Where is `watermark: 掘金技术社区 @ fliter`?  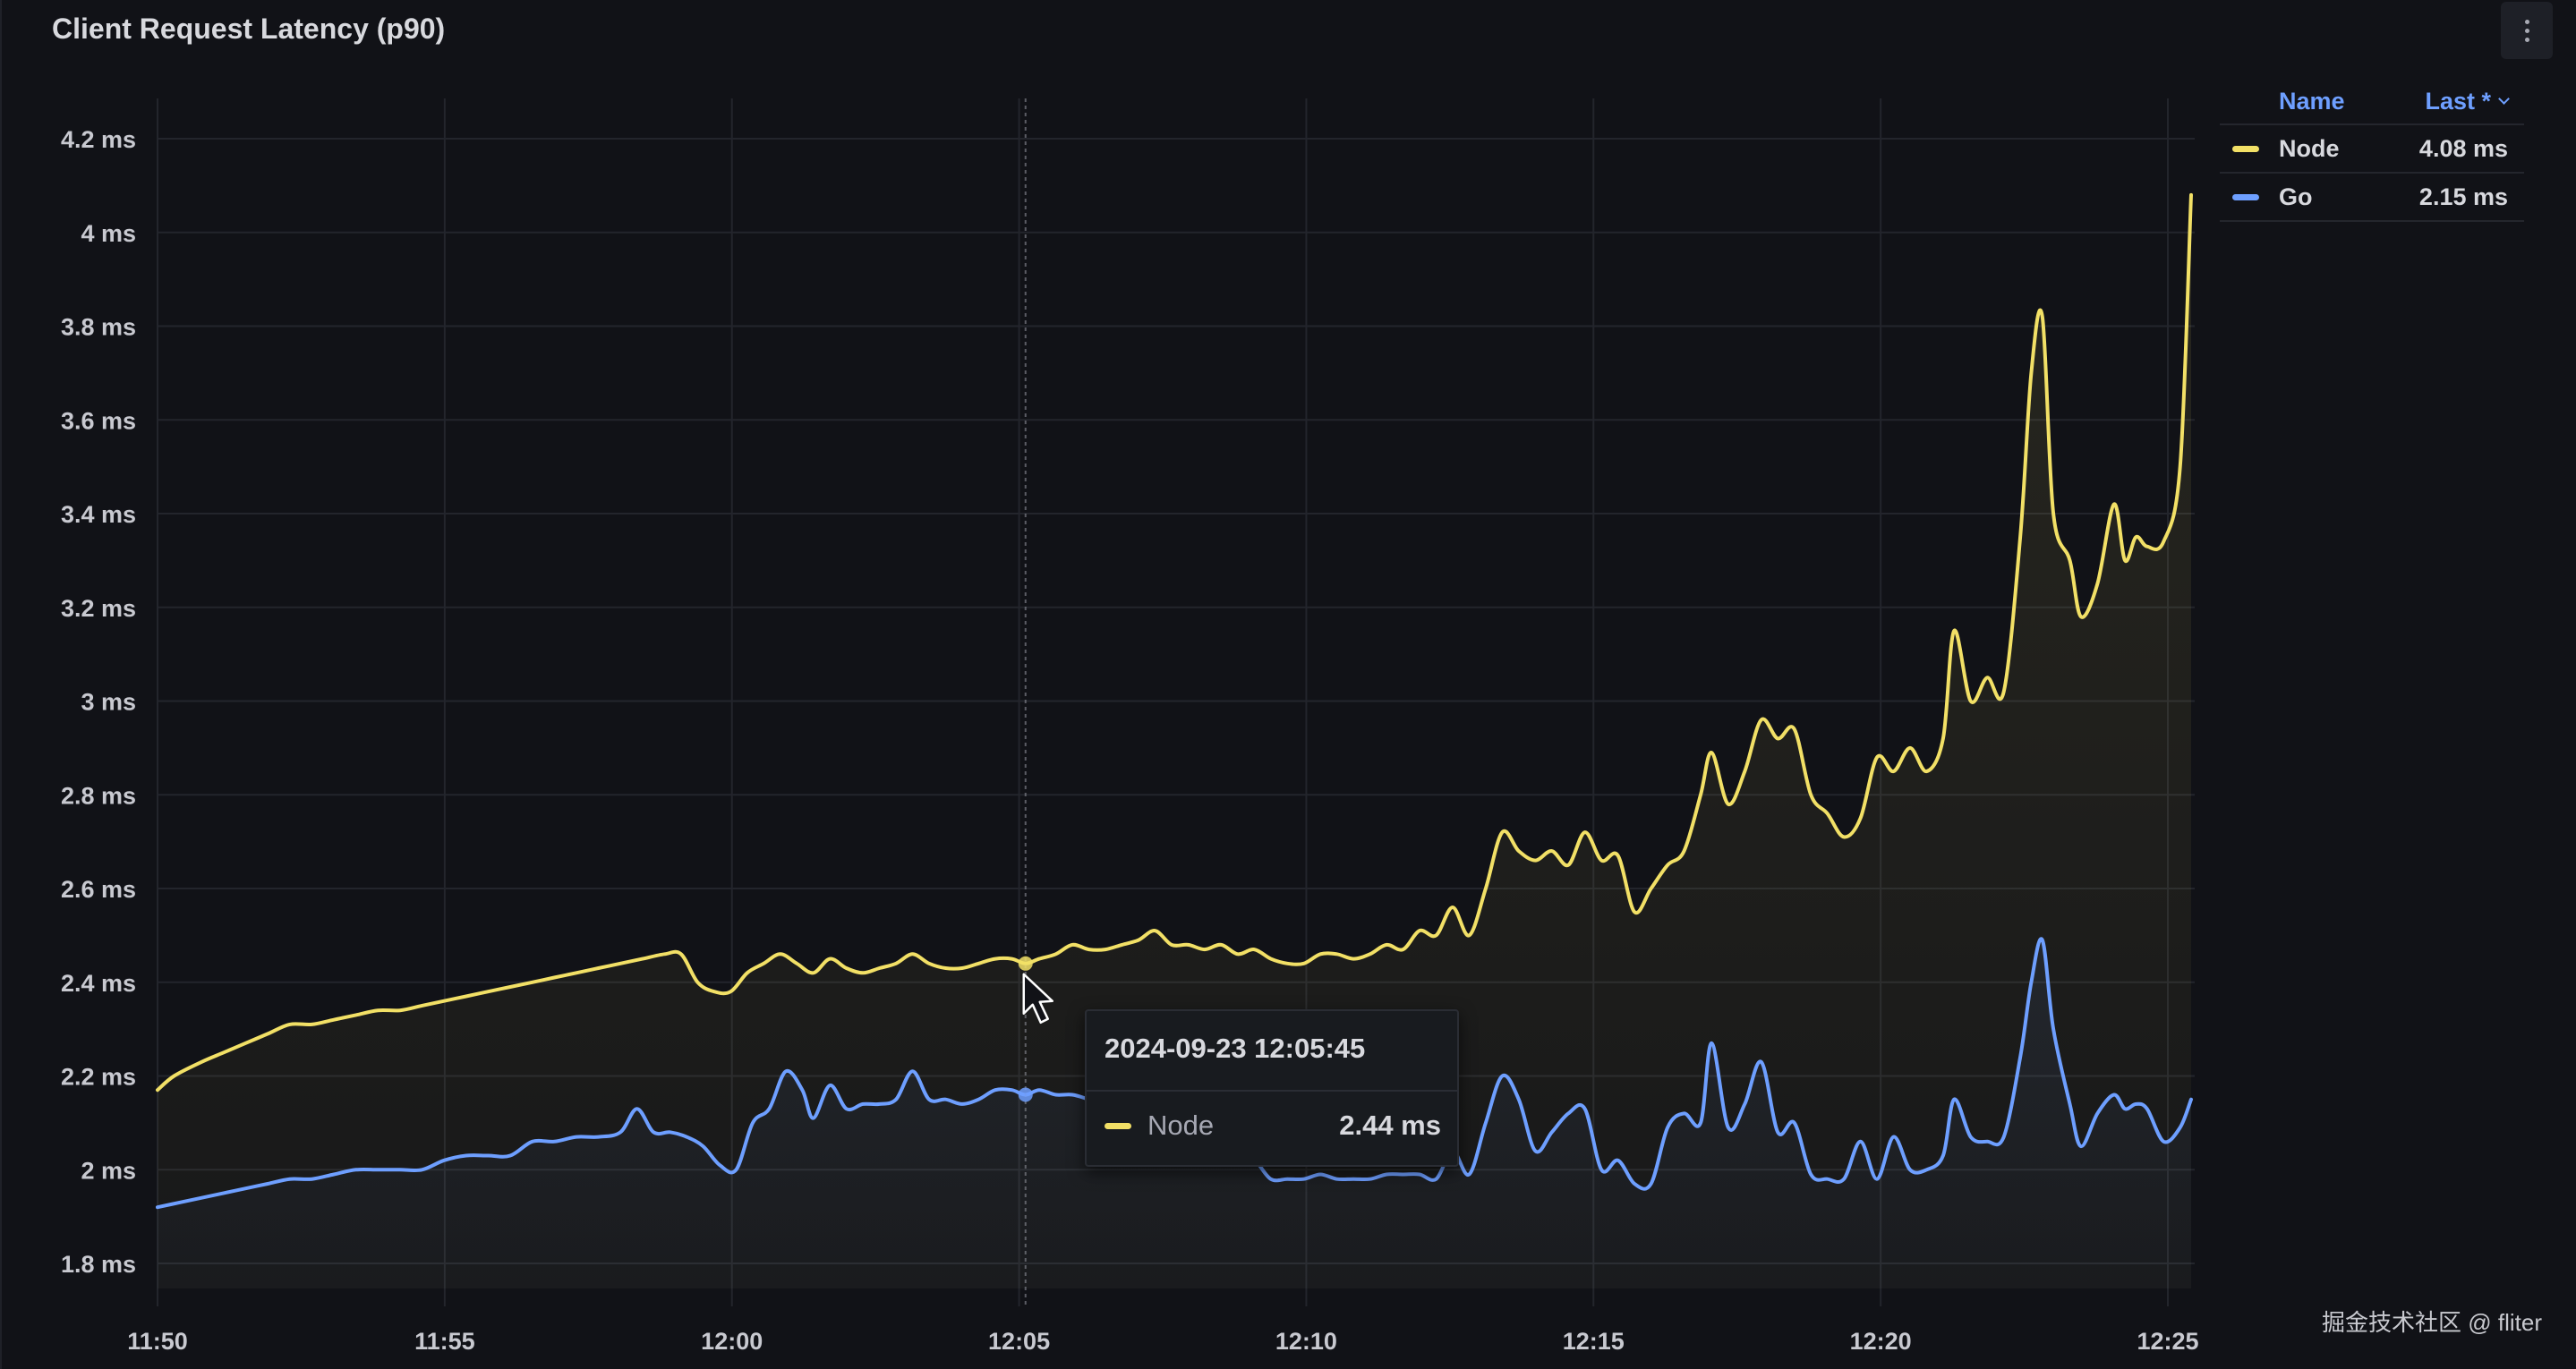 watermark: 掘金技术社区 @ fliter is located at coordinates (2432, 1322).